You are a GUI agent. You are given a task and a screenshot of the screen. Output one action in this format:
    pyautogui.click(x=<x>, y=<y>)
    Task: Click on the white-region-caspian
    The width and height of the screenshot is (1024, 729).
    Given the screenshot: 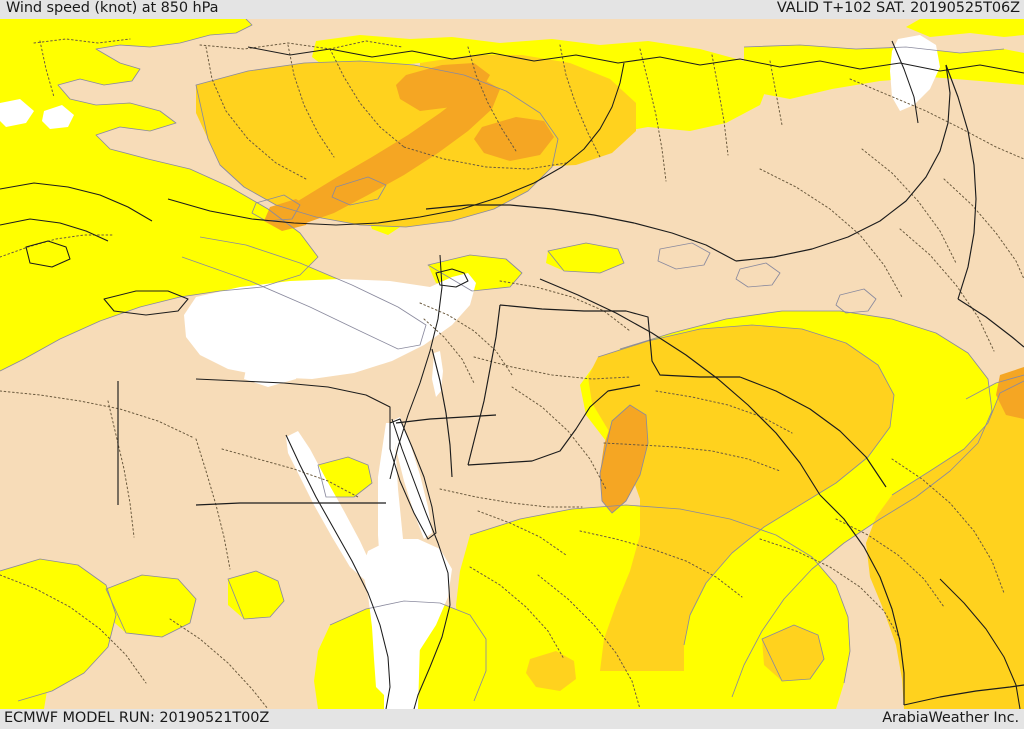 What is the action you would take?
    pyautogui.click(x=915, y=73)
    